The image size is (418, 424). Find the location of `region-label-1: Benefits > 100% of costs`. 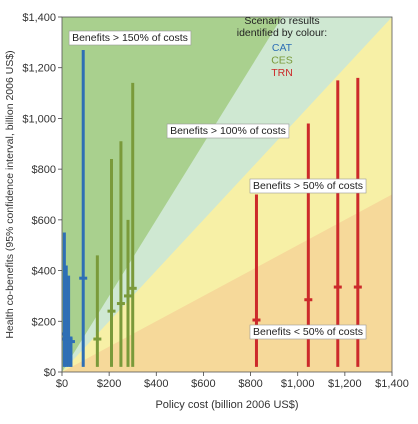

region-label-1: Benefits > 100% of costs is located at coordinates (228, 131).